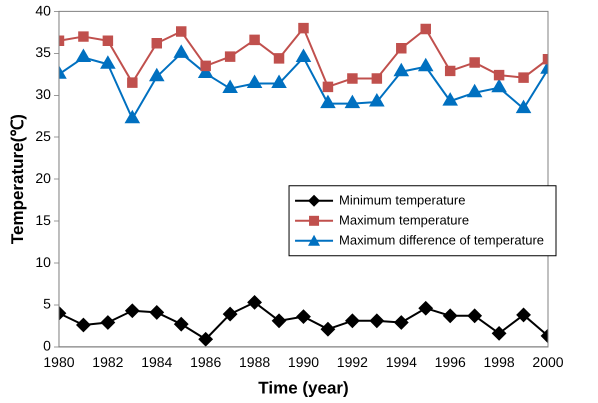 The width and height of the screenshot is (598, 403). I want to click on x-tick-label: 1980, so click(59, 362).